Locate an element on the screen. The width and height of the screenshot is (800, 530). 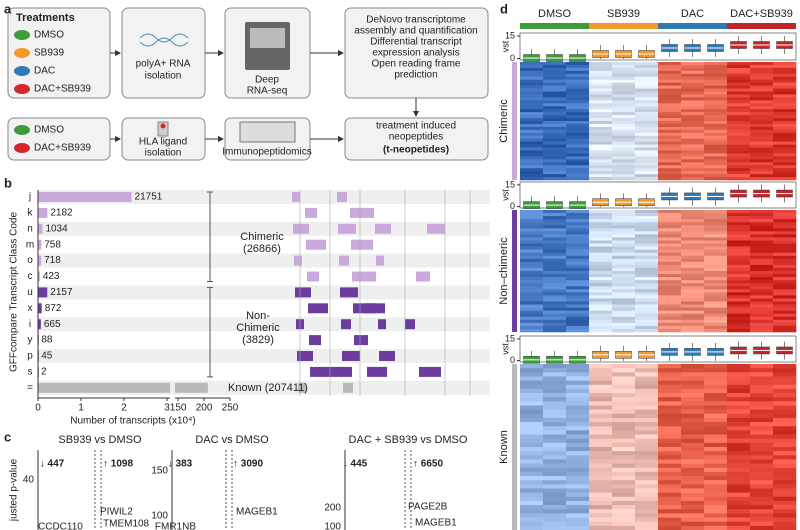
count-label: ↓ 447 is located at coordinates (52, 464).